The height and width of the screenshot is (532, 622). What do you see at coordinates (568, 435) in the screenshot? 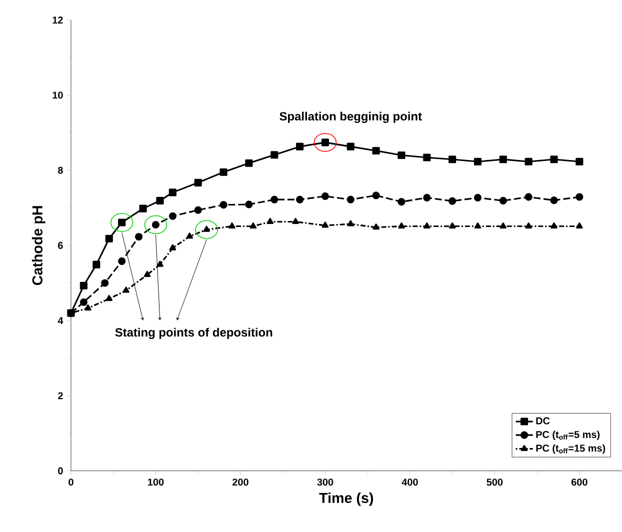
I see `legend-label: PC (t$_{off}$=5 ms)` at bounding box center [568, 435].